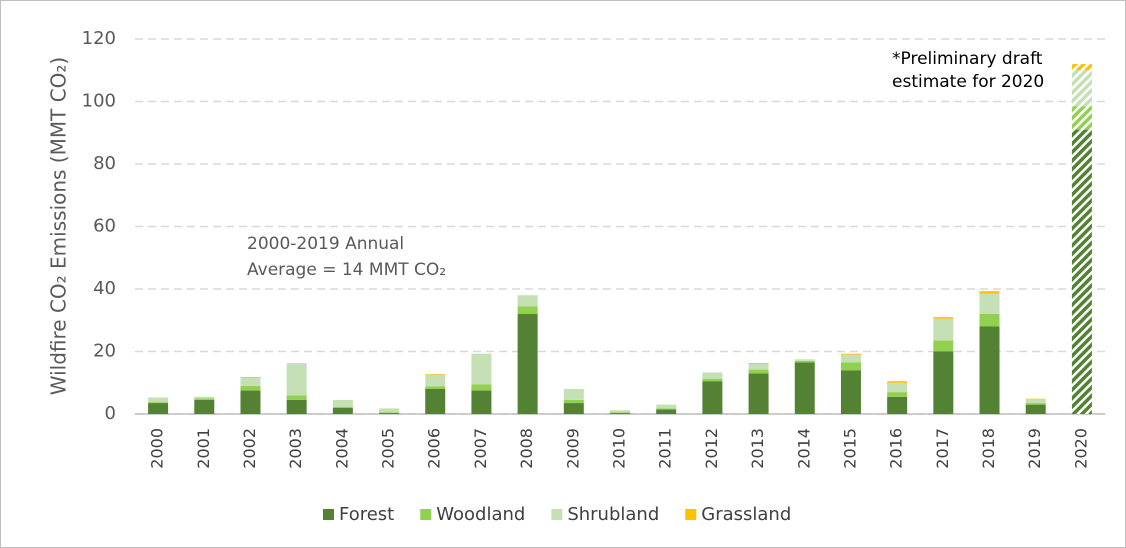  Describe the element at coordinates (434, 448) in the screenshot. I see `x-tick-label: 2006` at that location.